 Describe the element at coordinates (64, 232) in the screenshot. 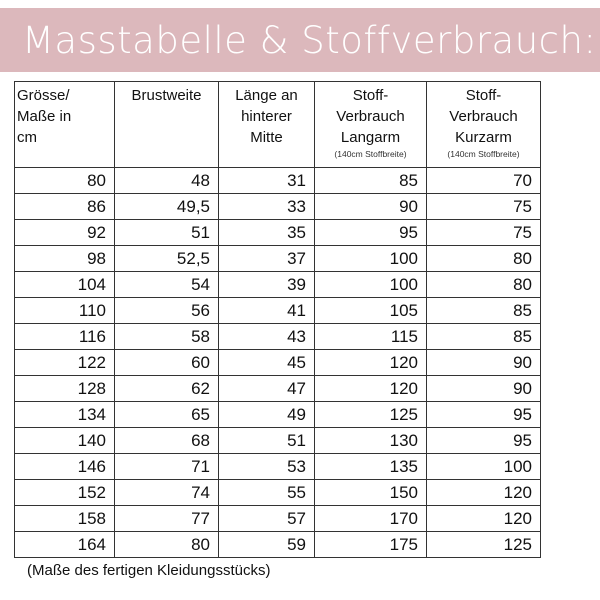

I see `table-cell: 92` at that location.